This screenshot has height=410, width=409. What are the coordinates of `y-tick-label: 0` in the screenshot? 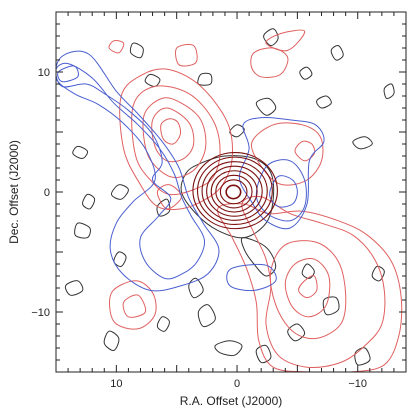 It's located at (47, 193).